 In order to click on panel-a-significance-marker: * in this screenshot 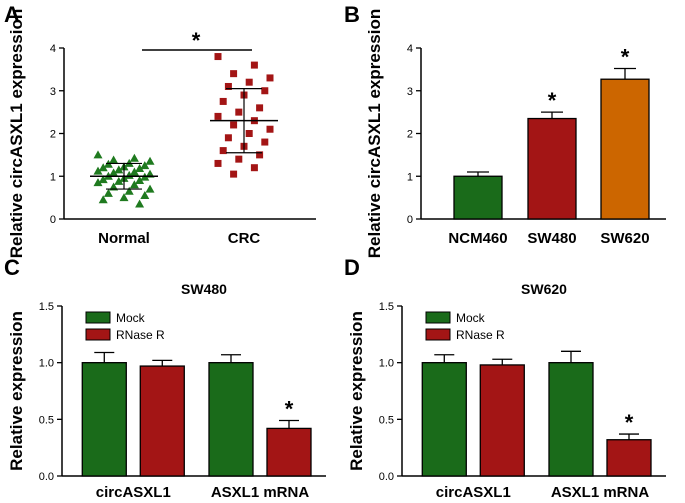, I will do `click(196, 40)`.